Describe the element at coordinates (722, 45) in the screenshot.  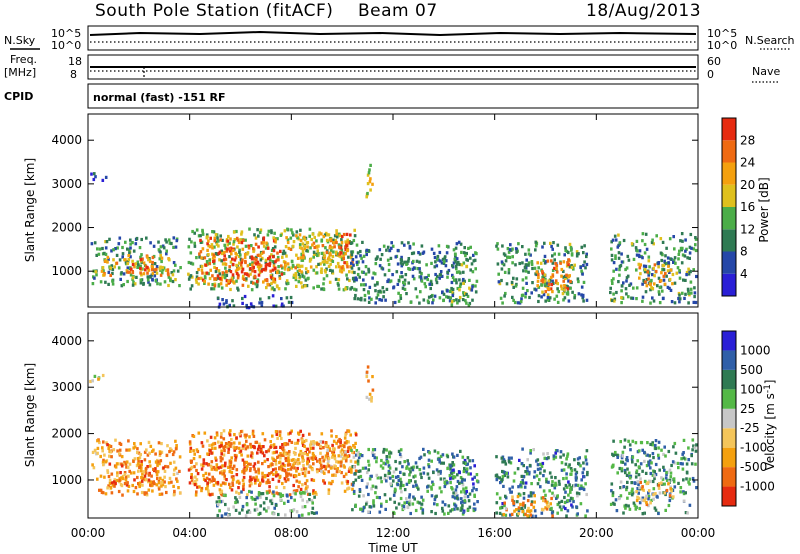
I see `noise-tick-right-bottom: 10^0` at that location.